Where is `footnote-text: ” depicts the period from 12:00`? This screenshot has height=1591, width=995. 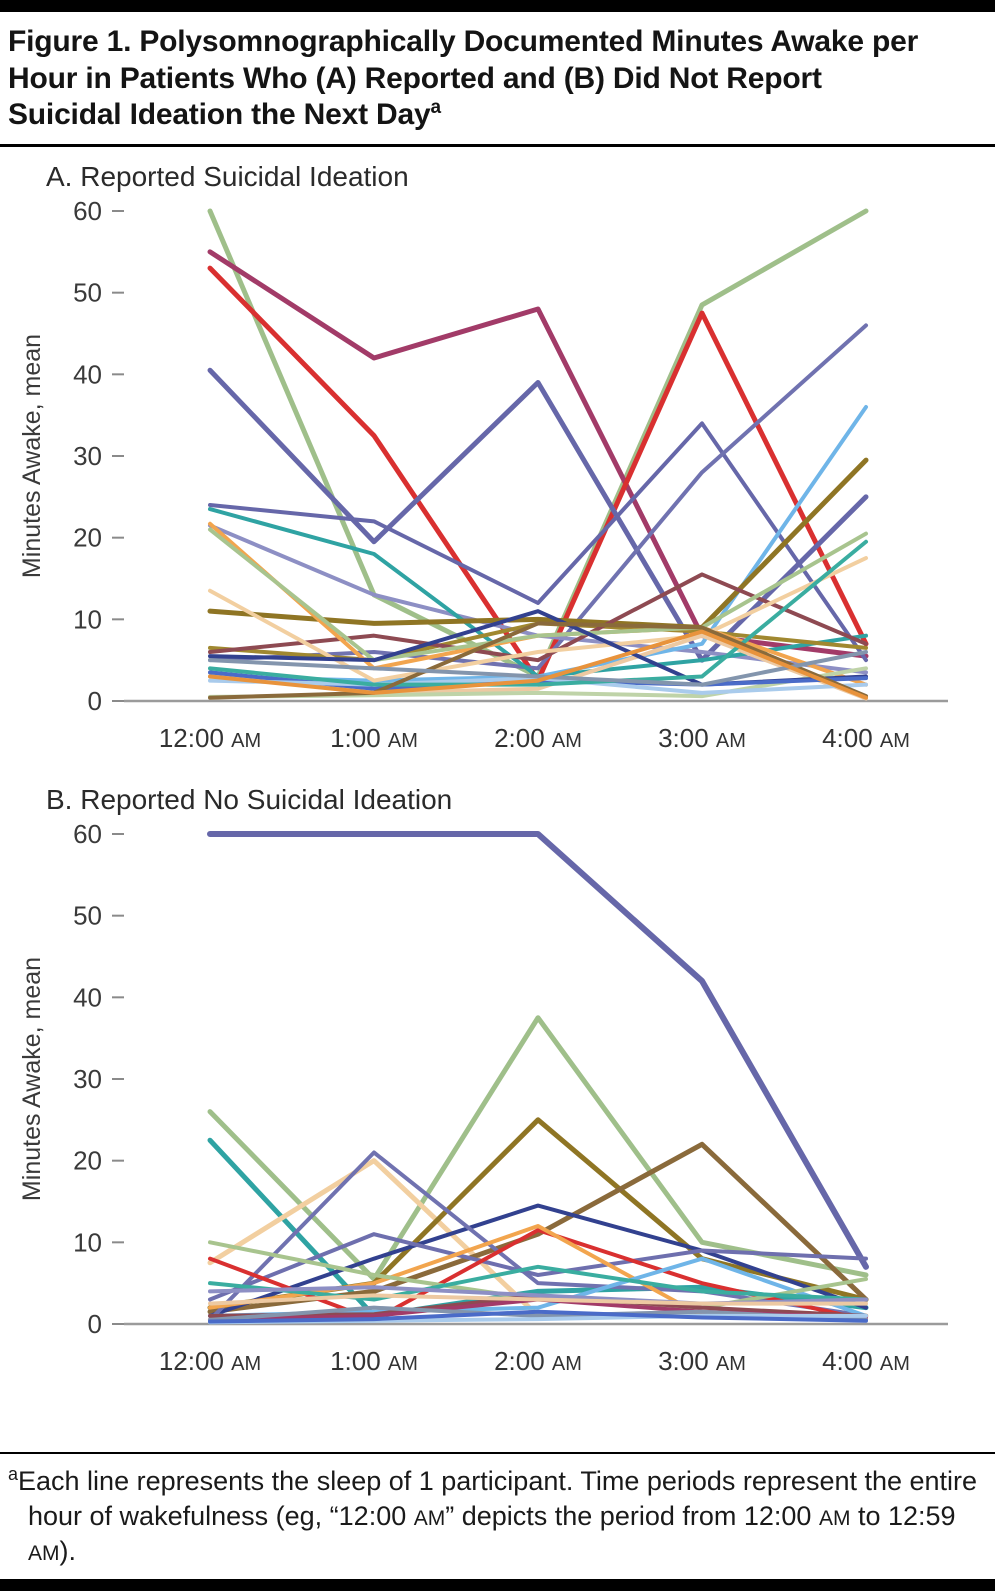 footnote-text: ” depicts the period from 12:00 is located at coordinates (632, 1515).